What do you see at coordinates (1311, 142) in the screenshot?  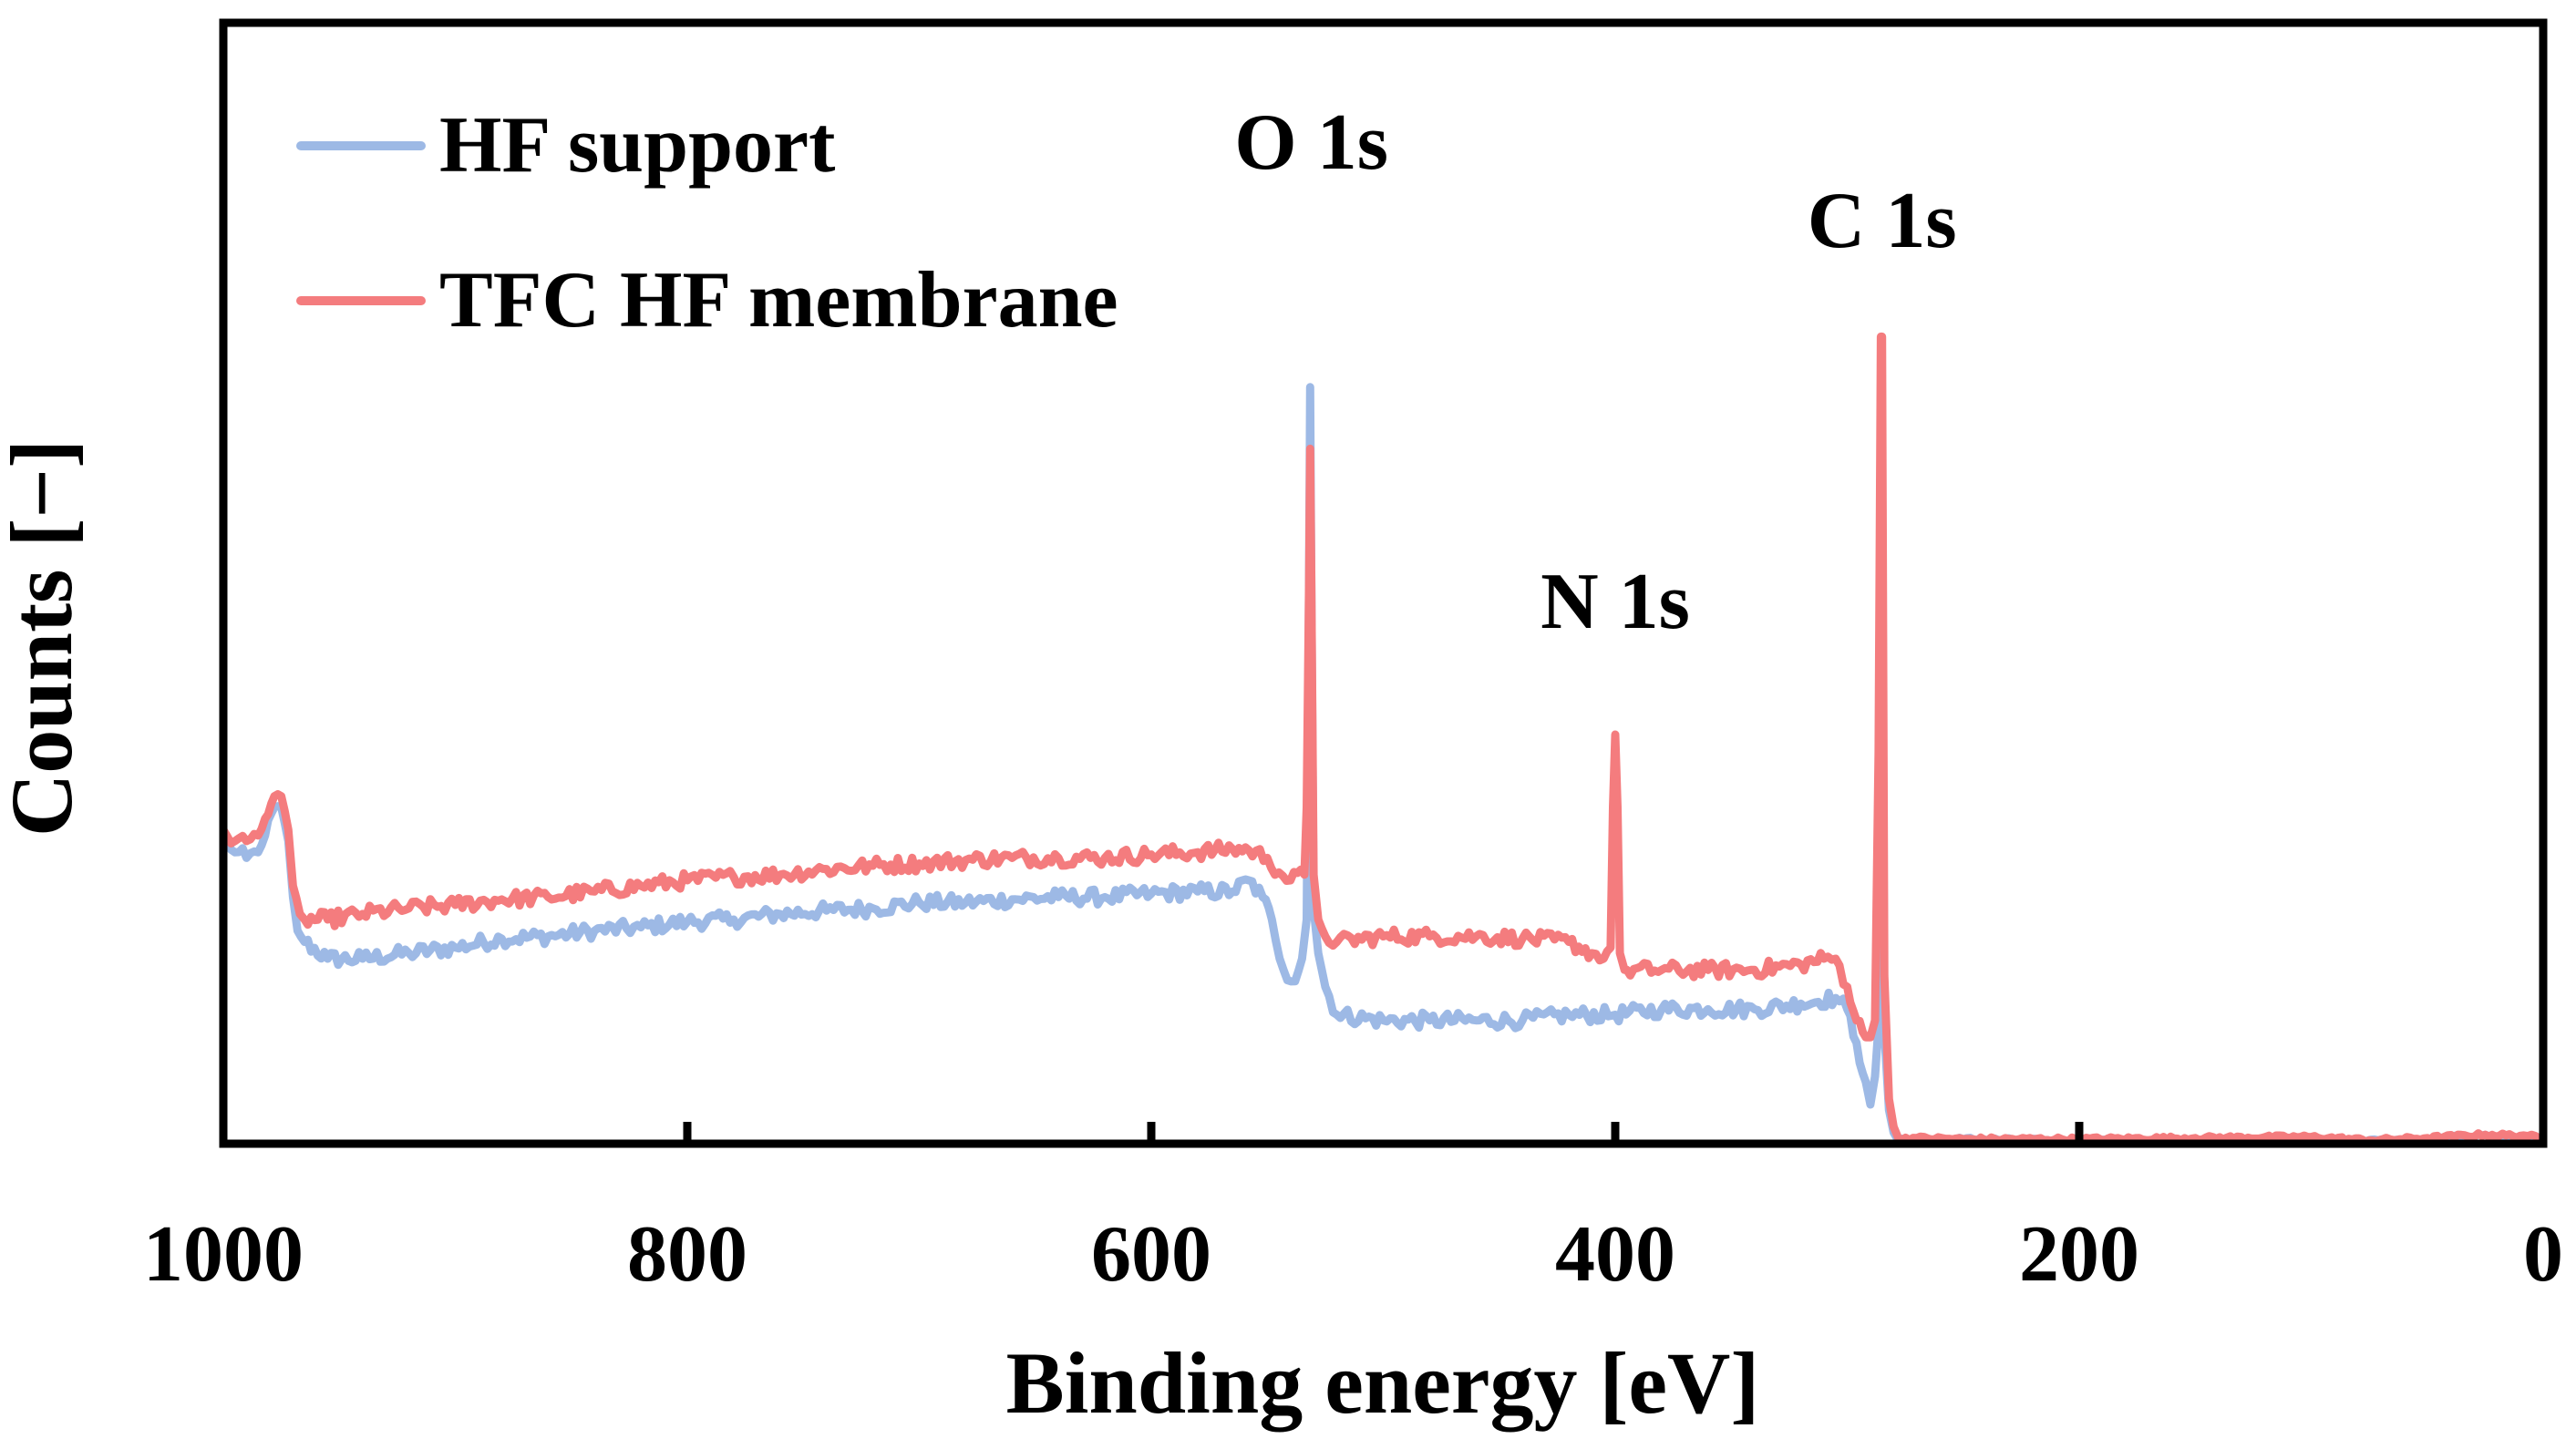 I see `annotation-o-1s: O 1s` at bounding box center [1311, 142].